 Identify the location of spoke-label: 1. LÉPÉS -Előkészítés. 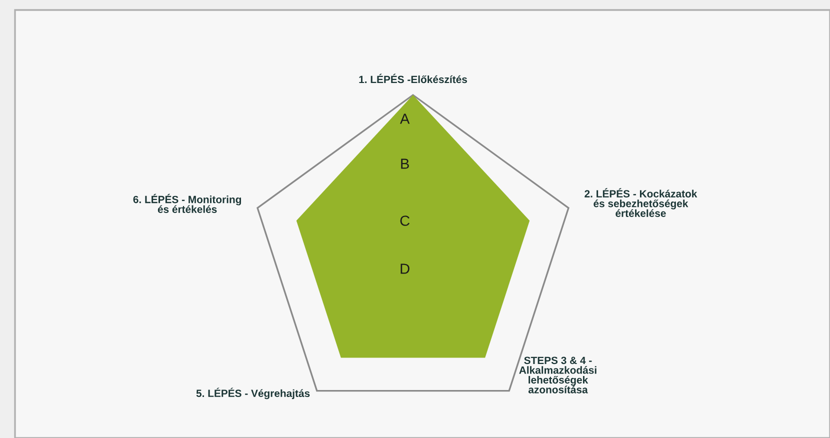
(413, 79).